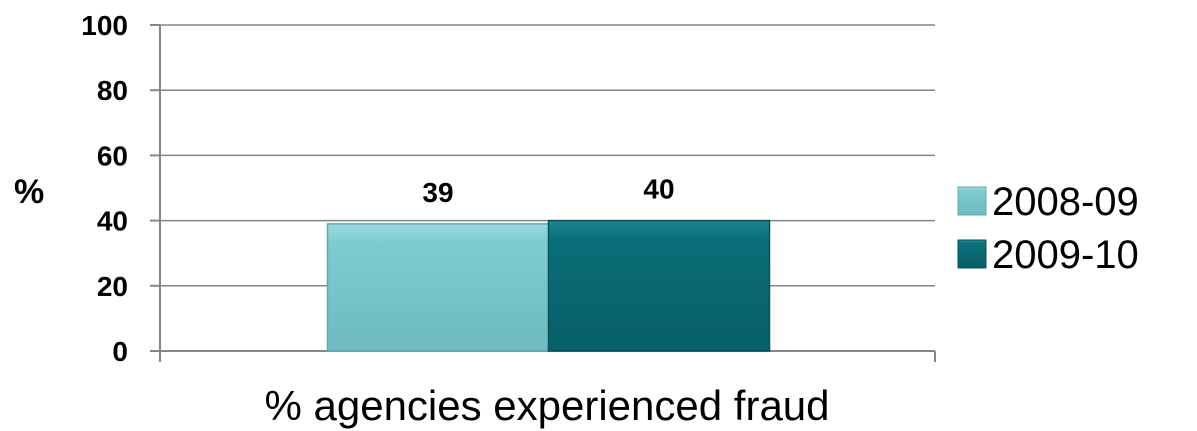 The width and height of the screenshot is (1197, 431). I want to click on bars, so click(548, 285).